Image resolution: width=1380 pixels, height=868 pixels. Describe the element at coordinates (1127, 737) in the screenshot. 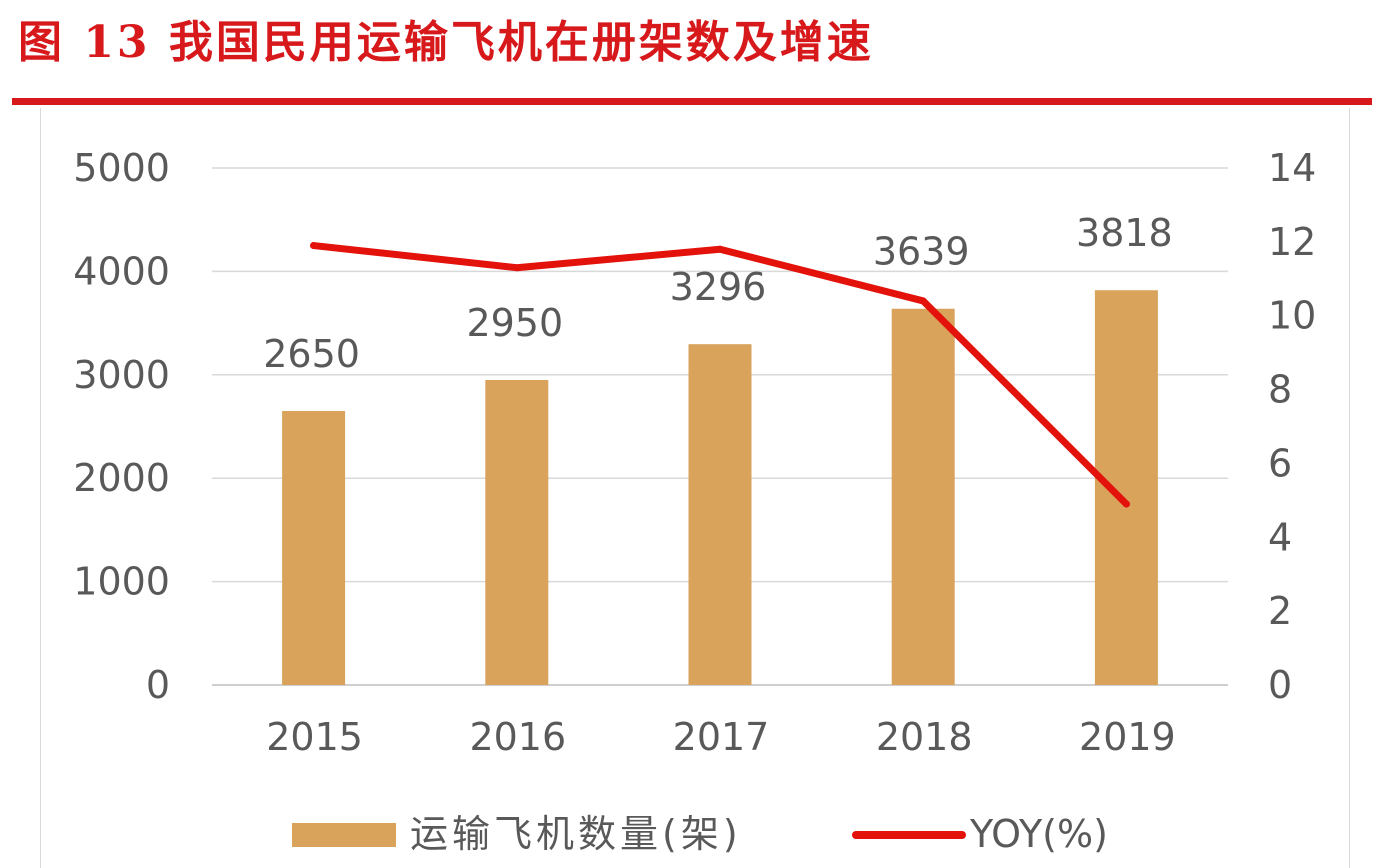

I see `x-tick-label: 2019` at that location.